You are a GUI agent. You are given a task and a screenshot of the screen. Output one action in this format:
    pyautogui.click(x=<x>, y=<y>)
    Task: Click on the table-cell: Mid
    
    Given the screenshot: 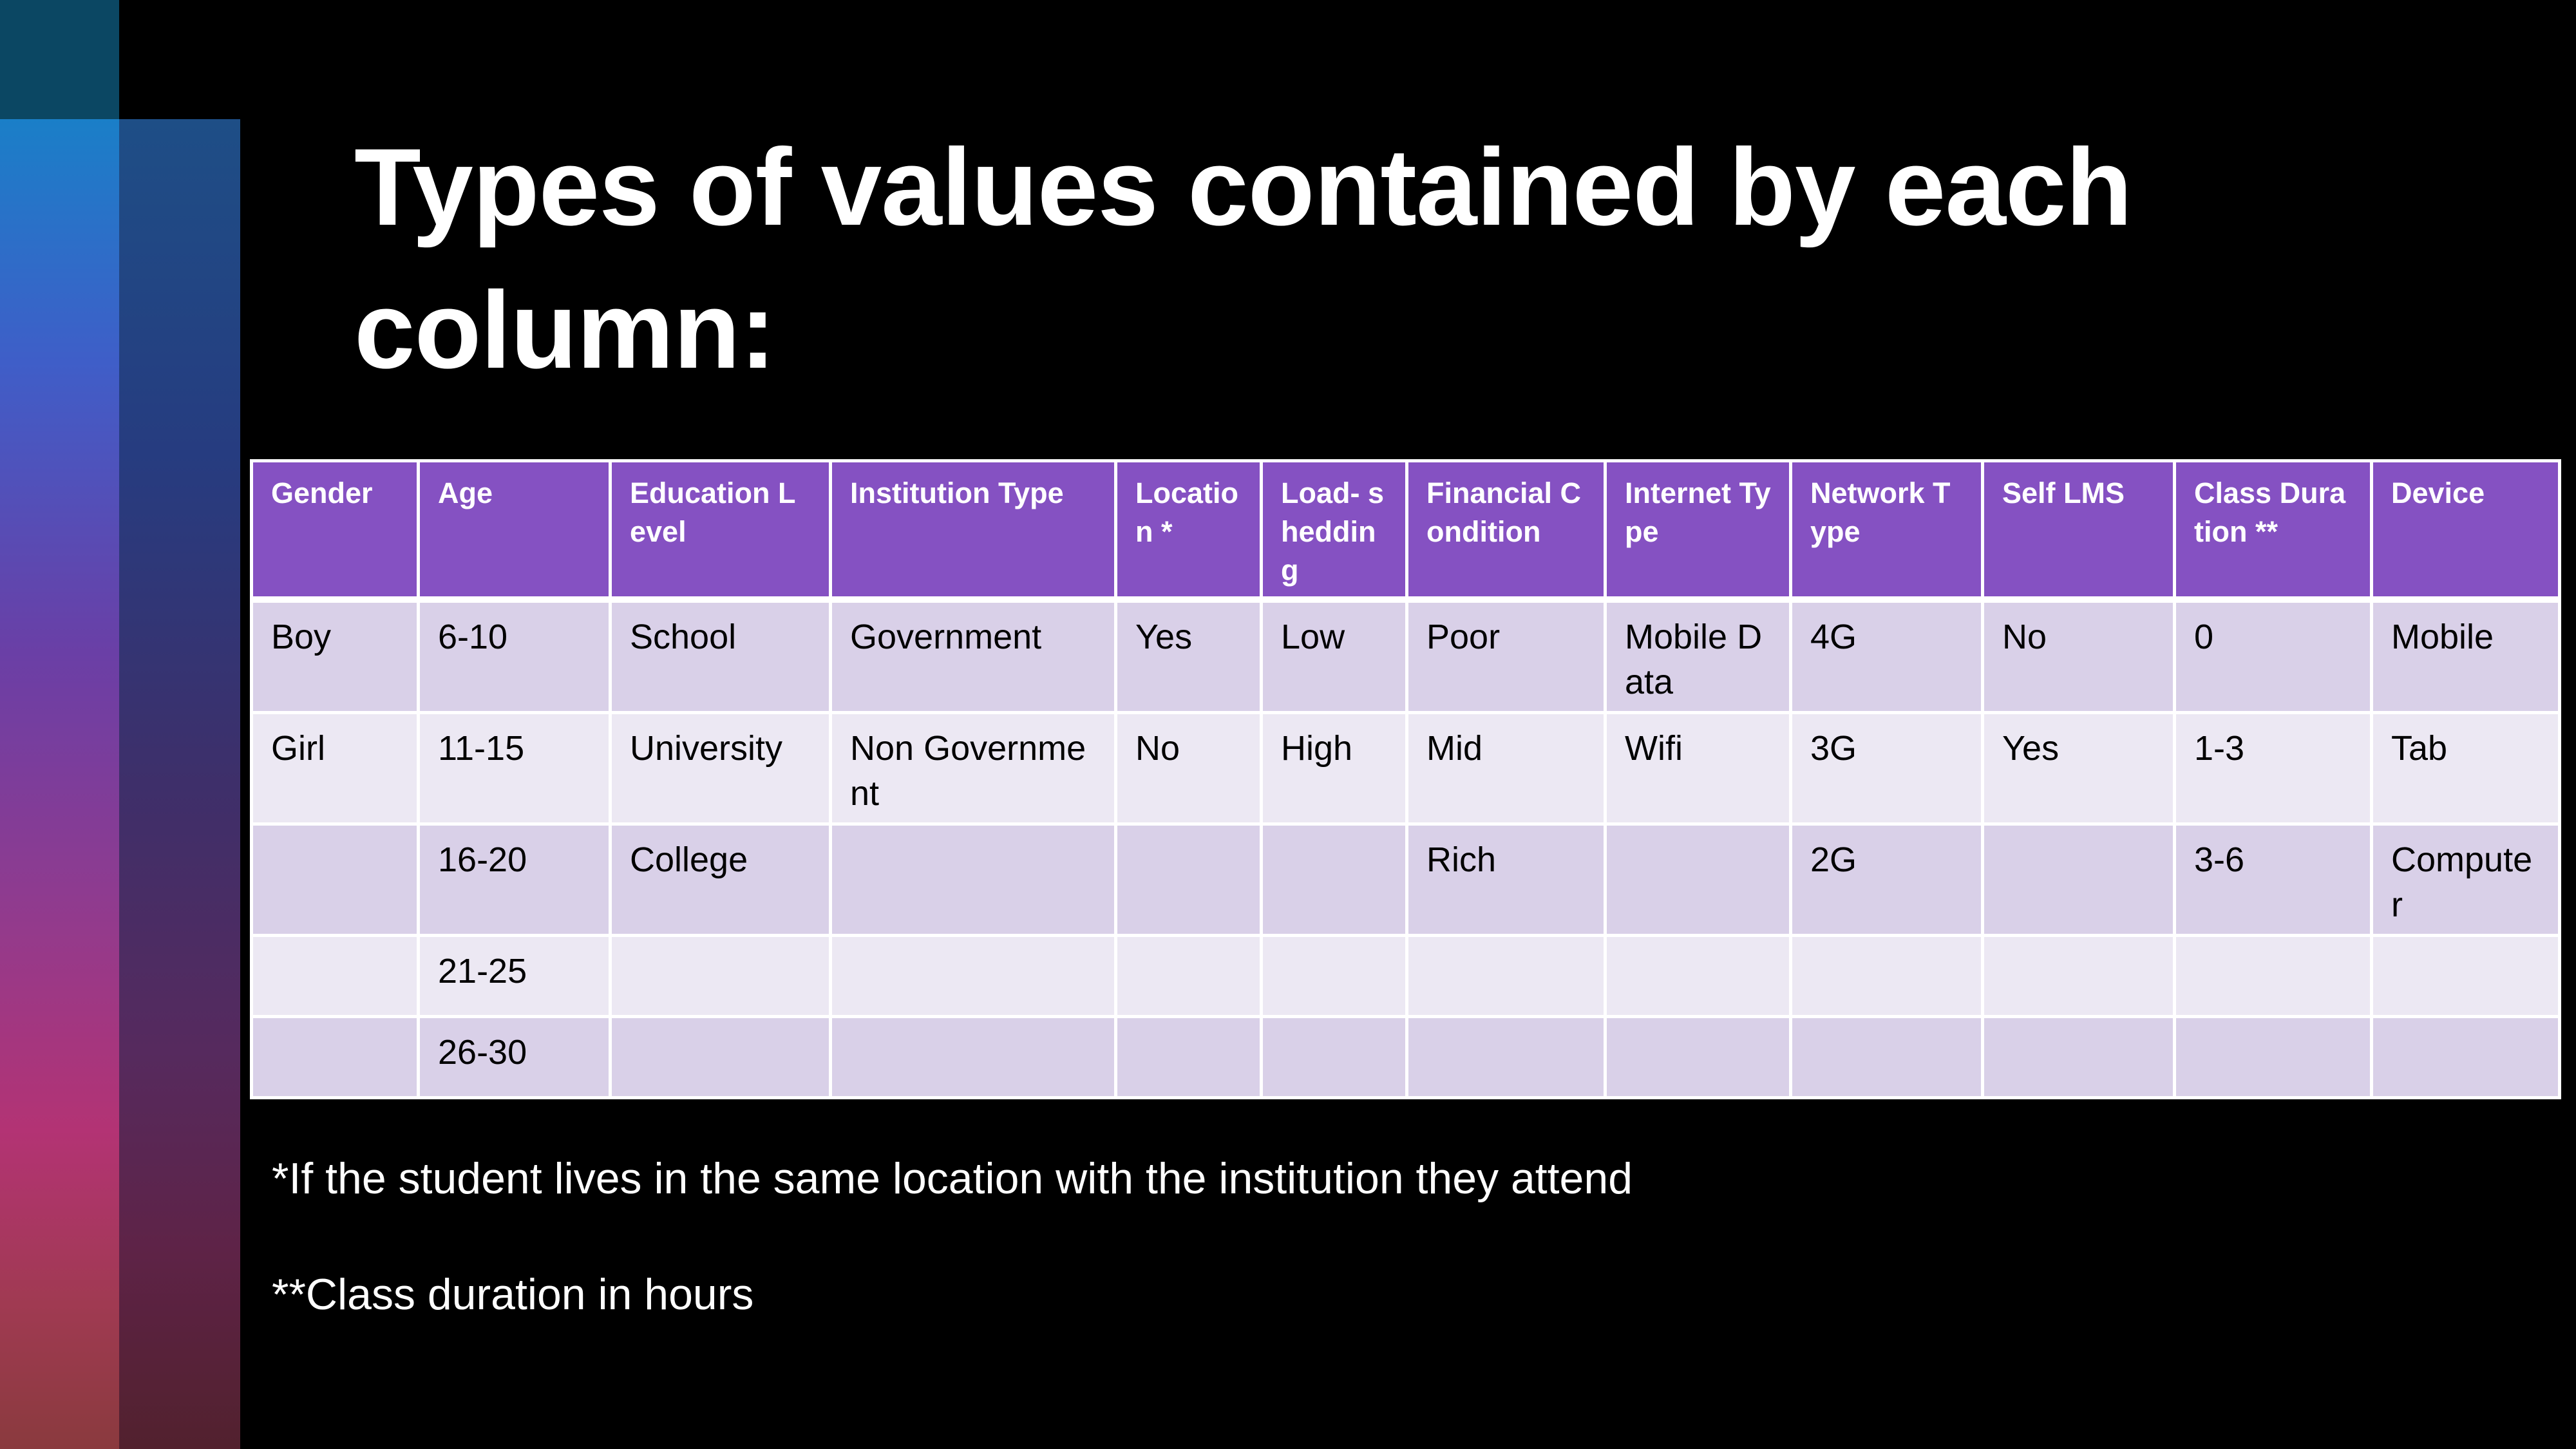 What is the action you would take?
    pyautogui.click(x=1506, y=769)
    